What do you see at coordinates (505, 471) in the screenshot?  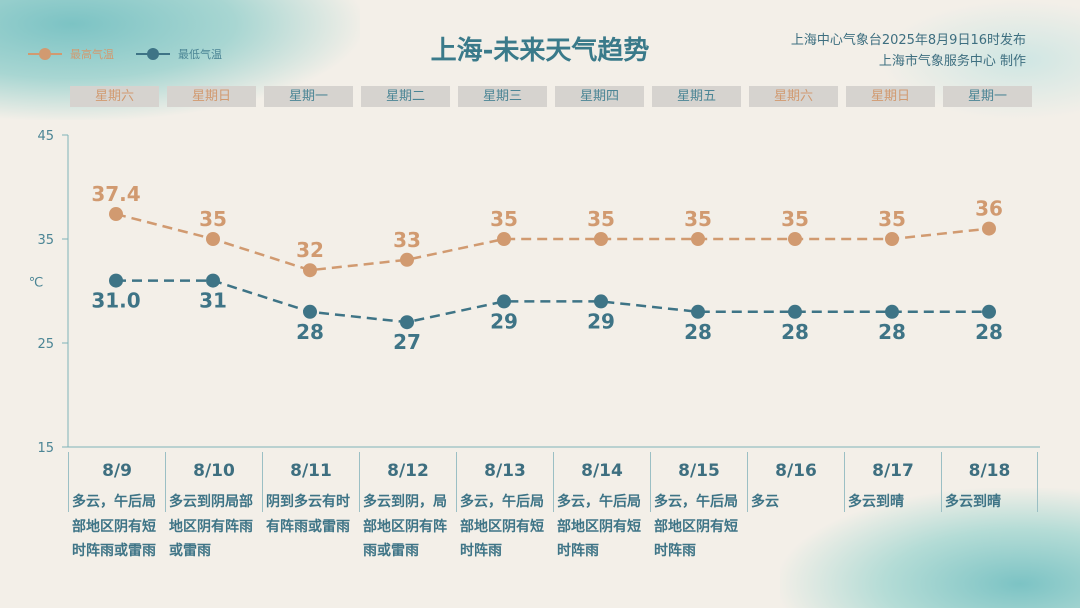 I see `date-label: 8/13` at bounding box center [505, 471].